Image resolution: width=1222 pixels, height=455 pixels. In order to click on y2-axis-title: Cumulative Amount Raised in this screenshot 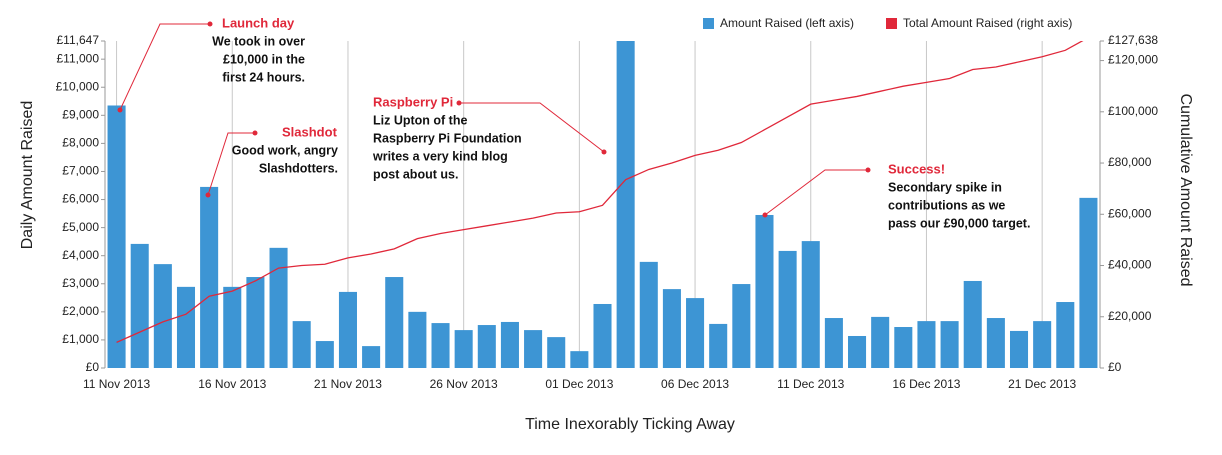, I will do `click(1185, 190)`.